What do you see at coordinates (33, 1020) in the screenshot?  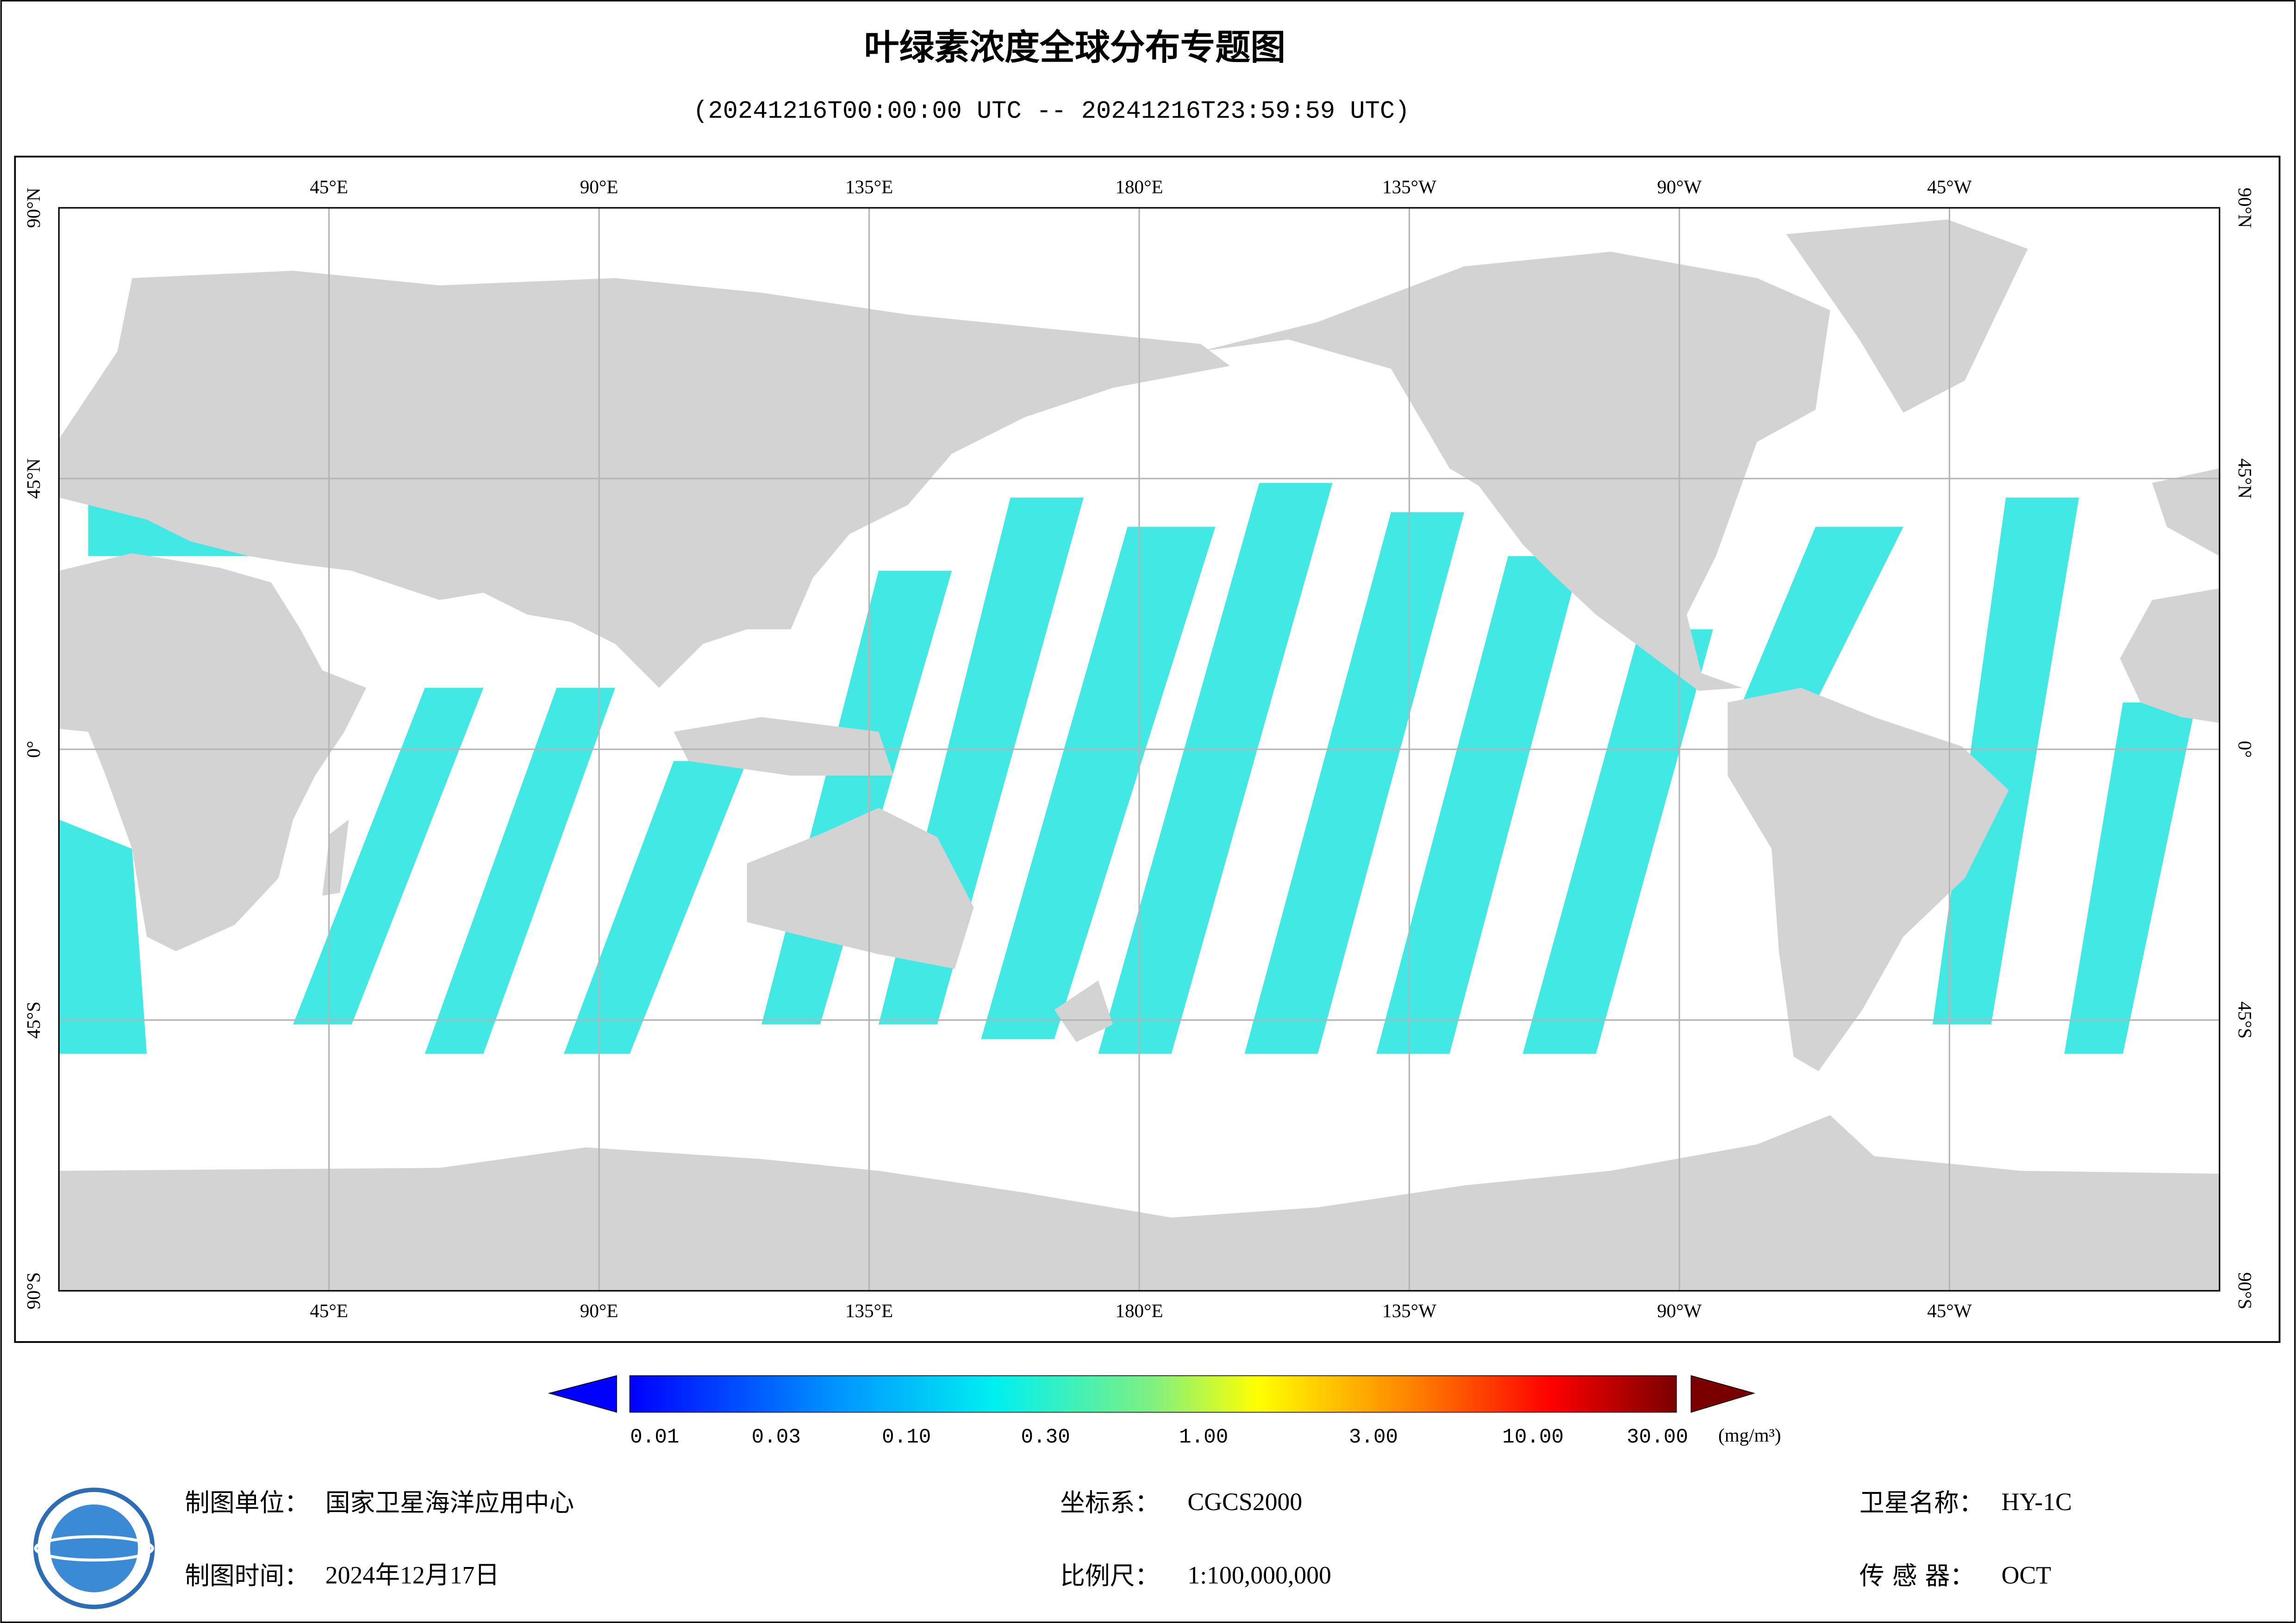 I see `lat-label-left: 45°S` at bounding box center [33, 1020].